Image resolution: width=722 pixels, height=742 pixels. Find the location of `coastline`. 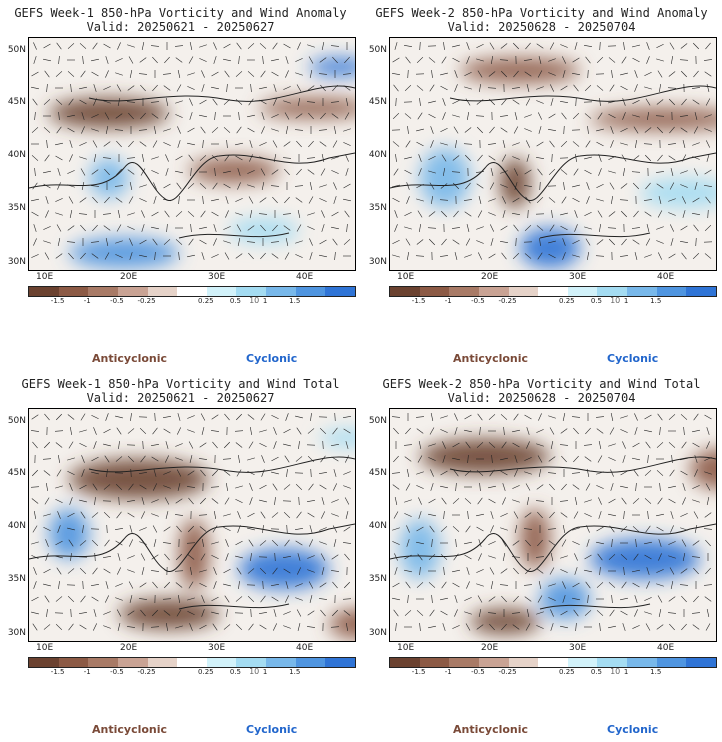

coastline is located at coordinates (553, 162).